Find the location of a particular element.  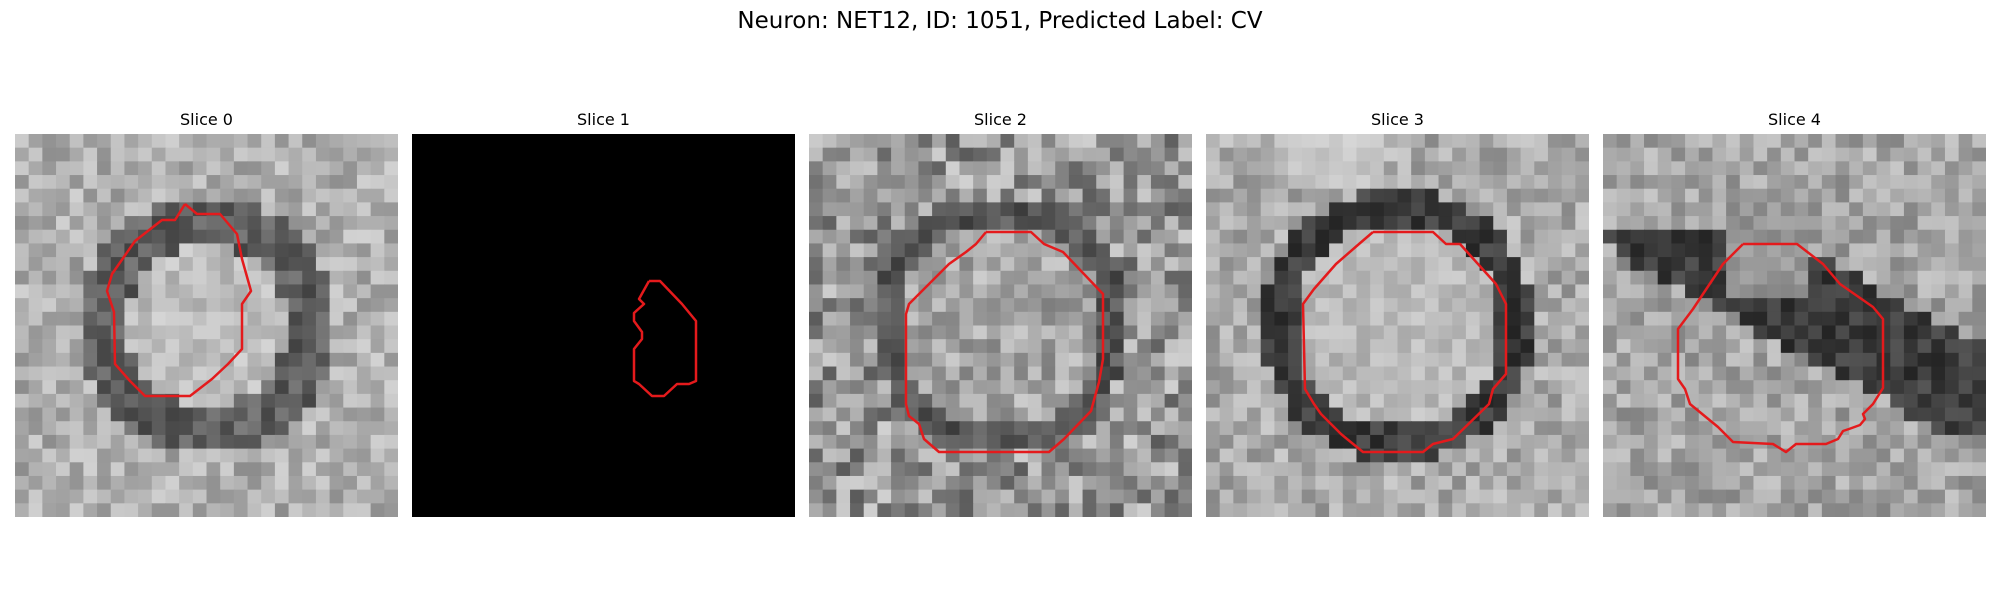

slice-2-pixels is located at coordinates (1000, 325).